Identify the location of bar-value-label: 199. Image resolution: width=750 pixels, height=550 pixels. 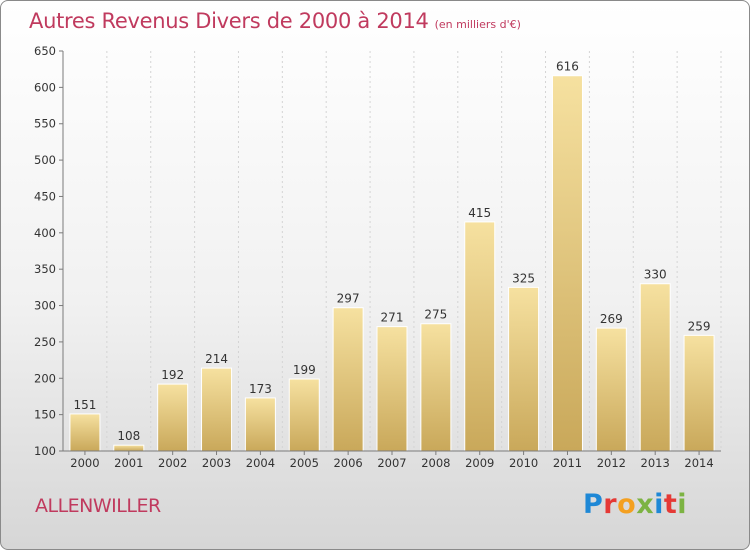
(304, 370).